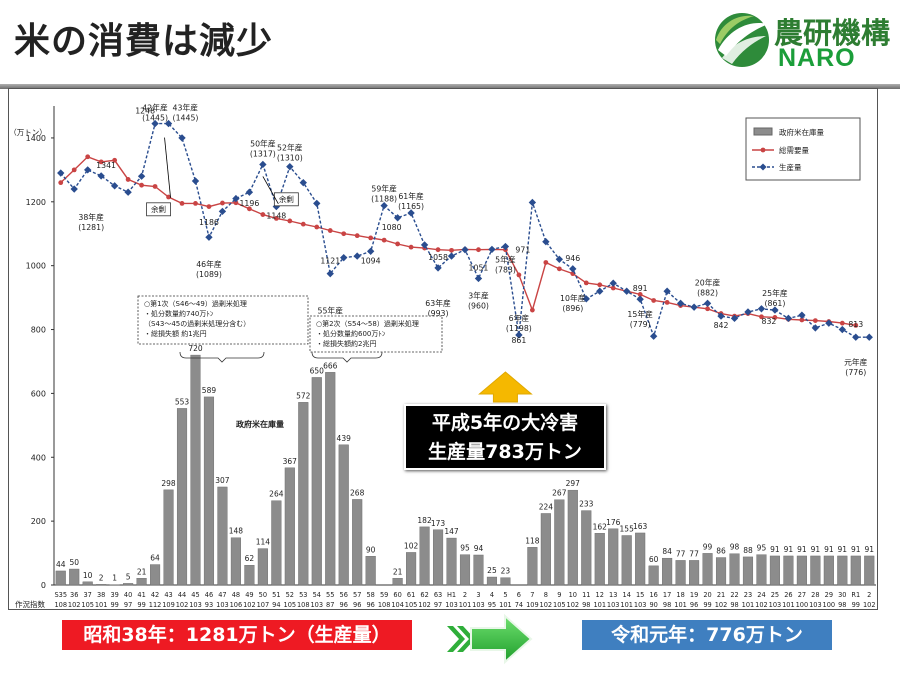 The height and width of the screenshot is (675, 900). I want to click on bar-value-label: 44, so click(61, 564).